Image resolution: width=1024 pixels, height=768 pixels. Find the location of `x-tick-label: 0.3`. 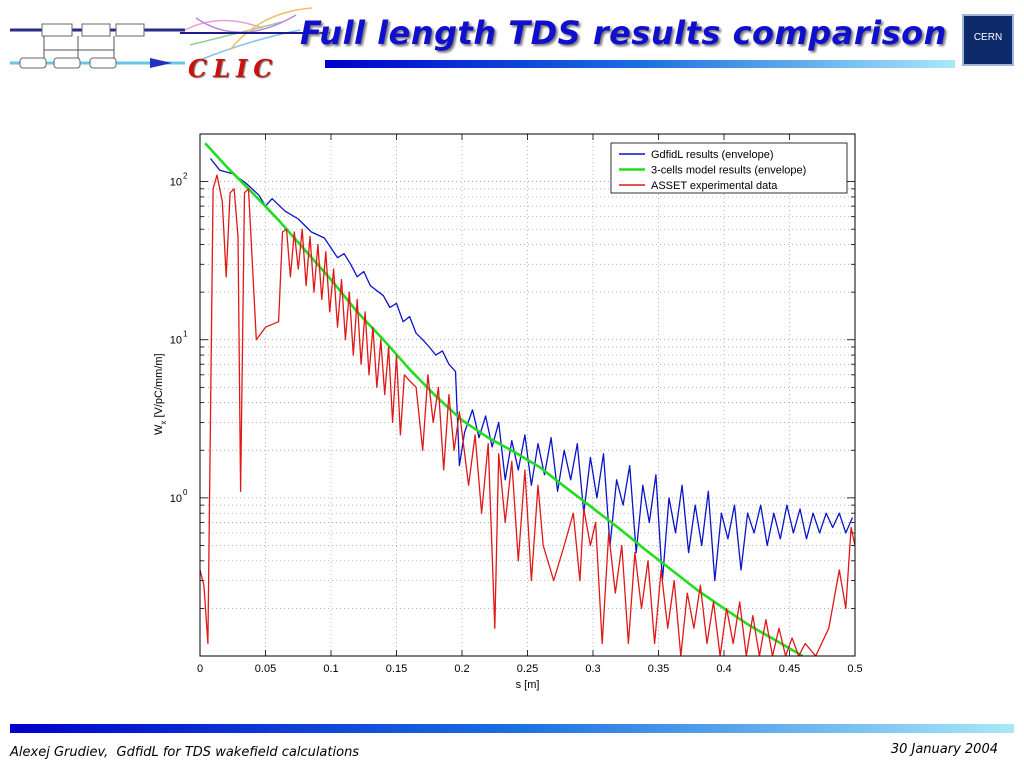

x-tick-label: 0.3 is located at coordinates (592, 669).